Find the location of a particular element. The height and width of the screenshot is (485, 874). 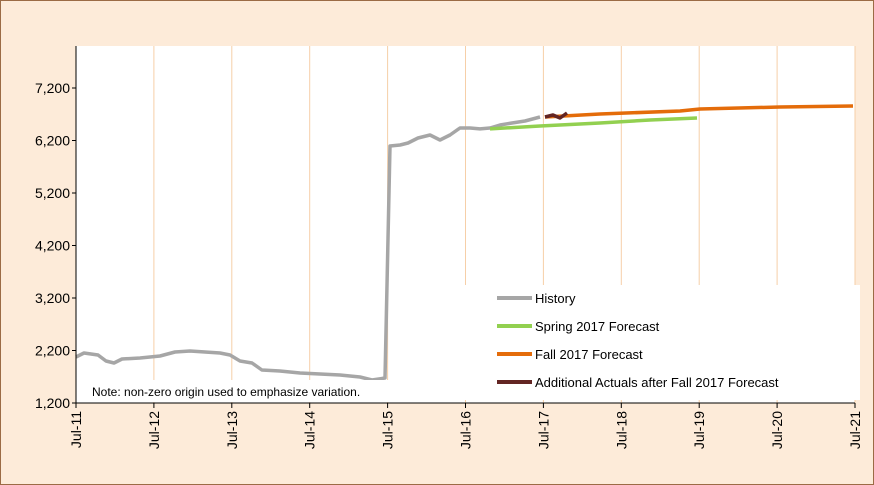

x-tick-label: Jul-12 is located at coordinates (154, 430).